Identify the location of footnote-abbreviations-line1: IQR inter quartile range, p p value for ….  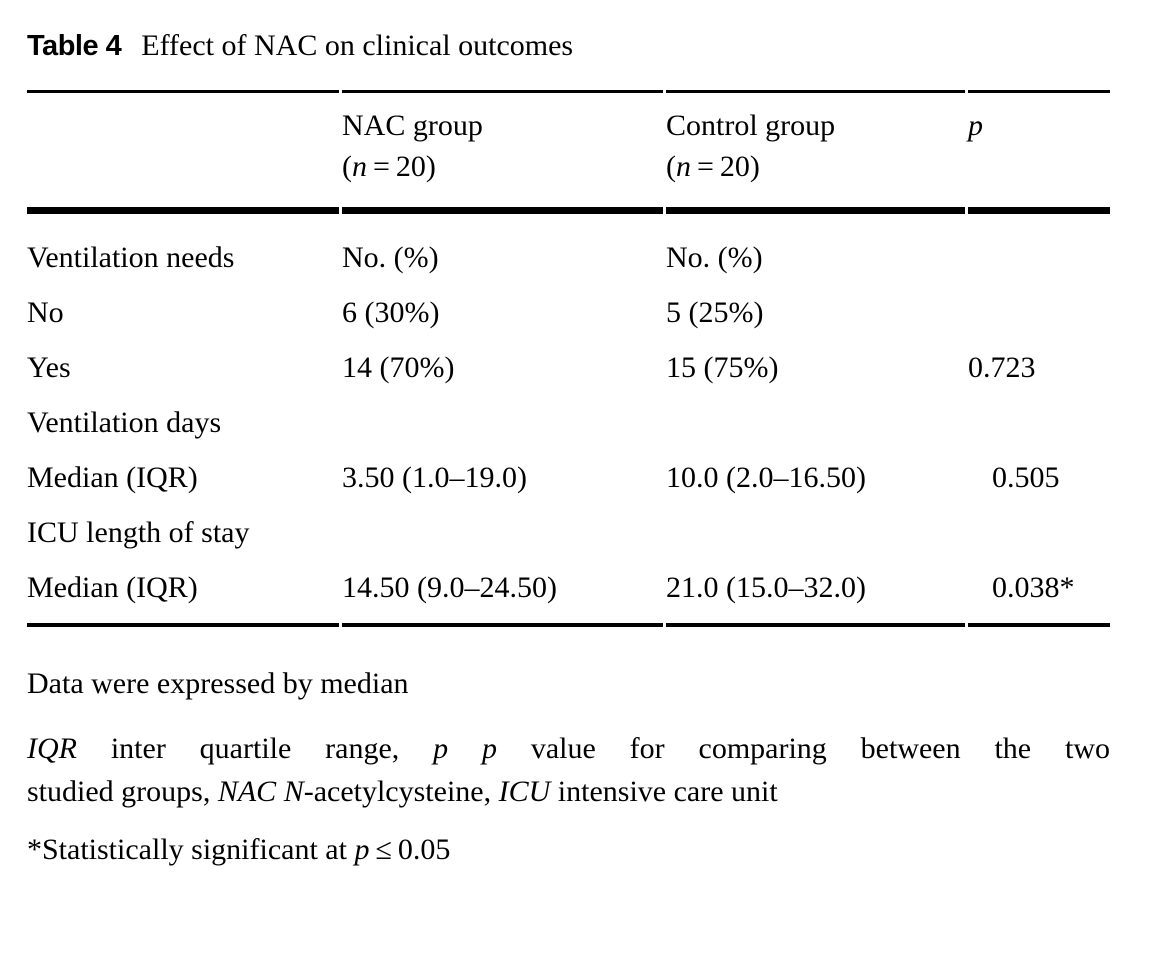
(568, 748).